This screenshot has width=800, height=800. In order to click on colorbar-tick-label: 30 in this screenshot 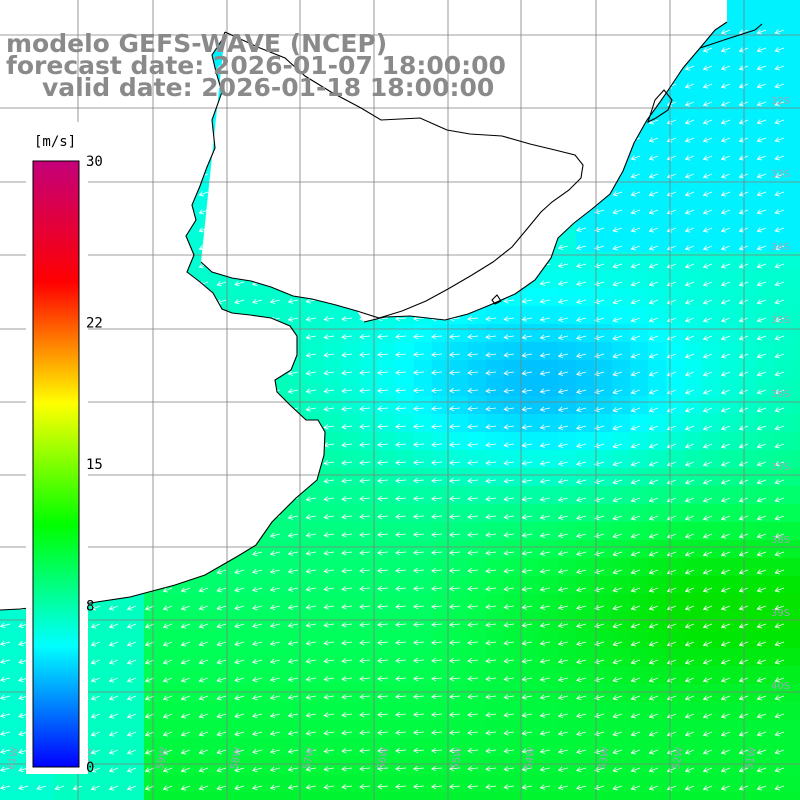, I will do `click(94, 162)`.